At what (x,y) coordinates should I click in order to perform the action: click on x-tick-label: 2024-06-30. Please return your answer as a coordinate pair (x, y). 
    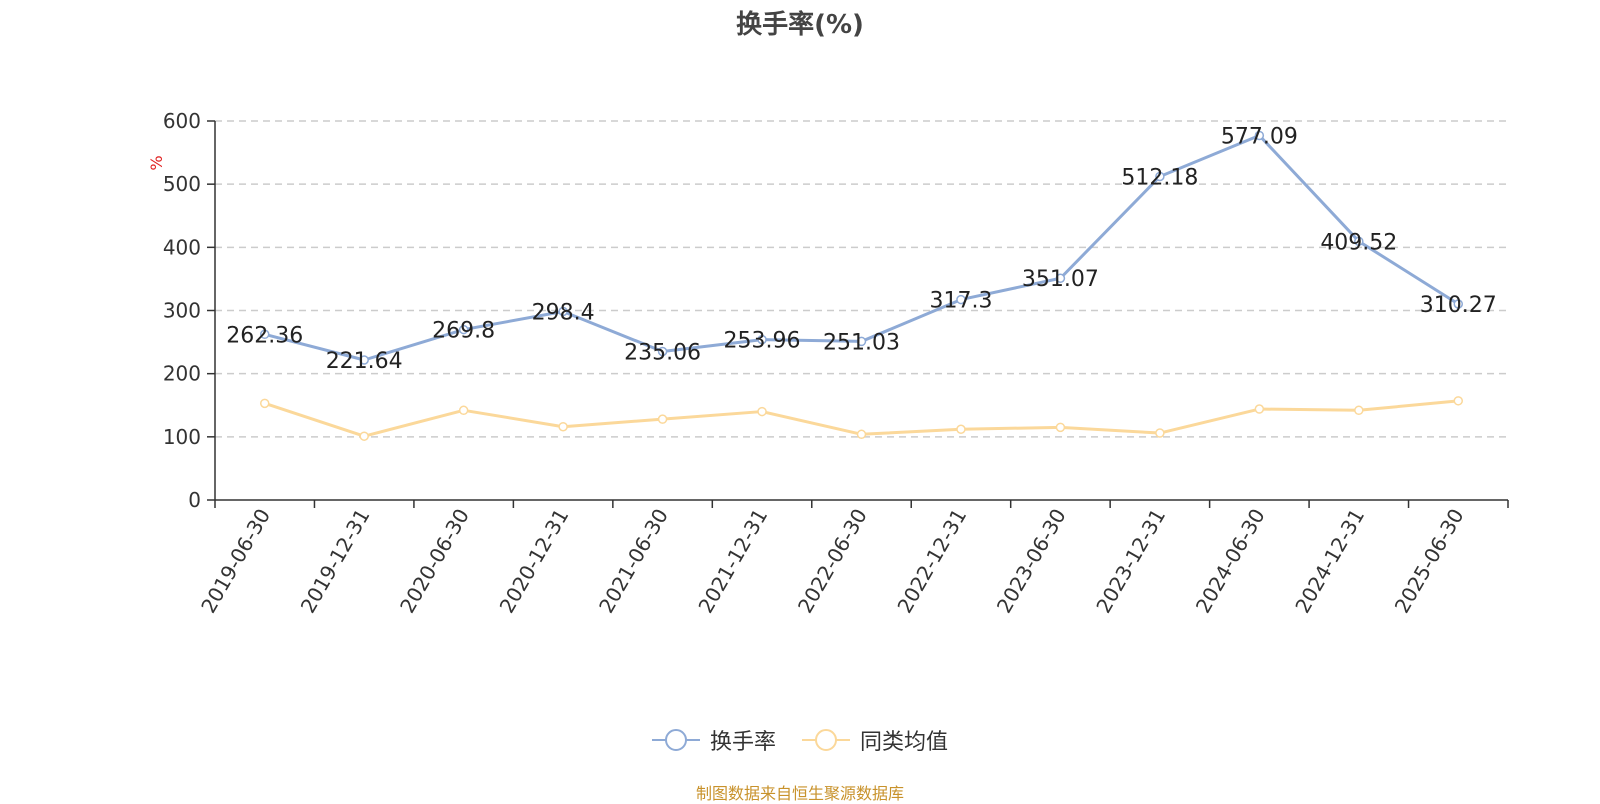
    Looking at the image, I should click on (1230, 561).